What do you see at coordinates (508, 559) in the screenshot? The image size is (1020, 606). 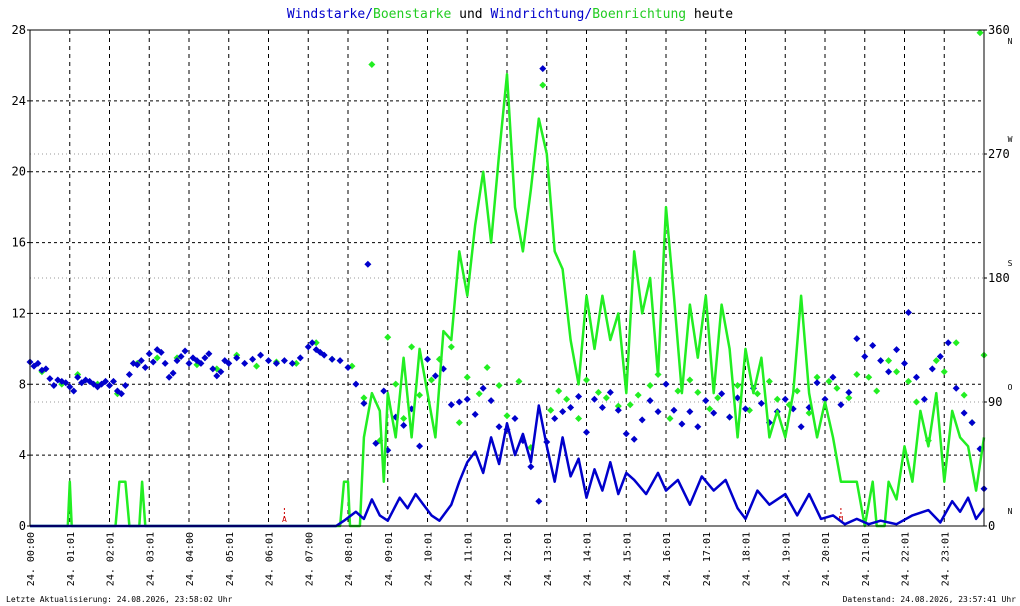 I see `x-tick-label: 24. 12:01` at bounding box center [508, 559].